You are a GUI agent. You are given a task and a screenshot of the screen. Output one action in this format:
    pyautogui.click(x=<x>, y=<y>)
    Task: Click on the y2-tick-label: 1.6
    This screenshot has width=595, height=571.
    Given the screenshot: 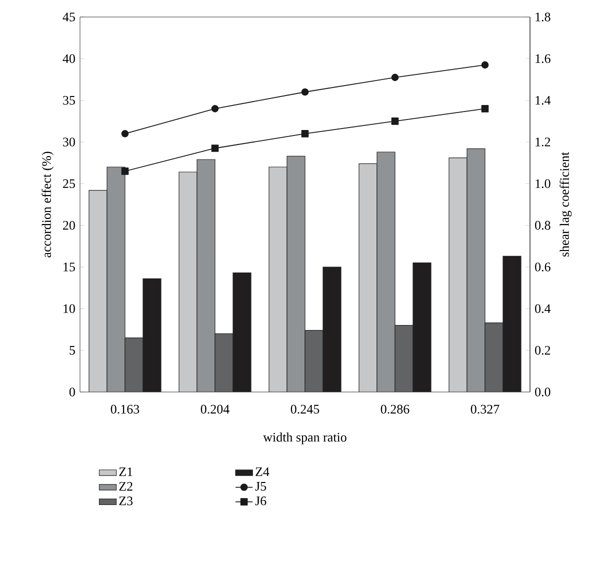 What is the action you would take?
    pyautogui.click(x=543, y=59)
    